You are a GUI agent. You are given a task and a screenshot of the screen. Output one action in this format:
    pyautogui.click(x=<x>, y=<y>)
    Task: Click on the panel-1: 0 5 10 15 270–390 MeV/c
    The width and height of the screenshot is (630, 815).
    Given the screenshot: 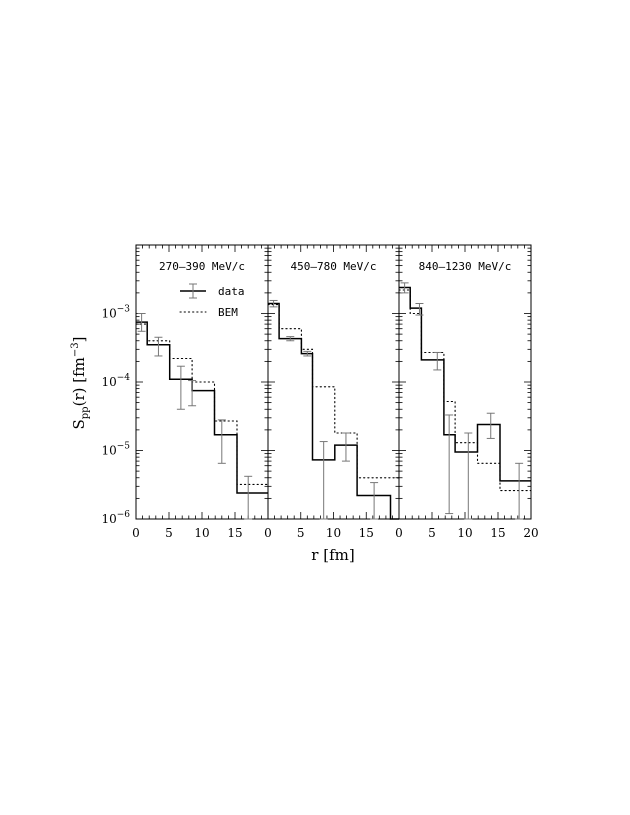 What is the action you would take?
    pyautogui.click(x=200, y=392)
    